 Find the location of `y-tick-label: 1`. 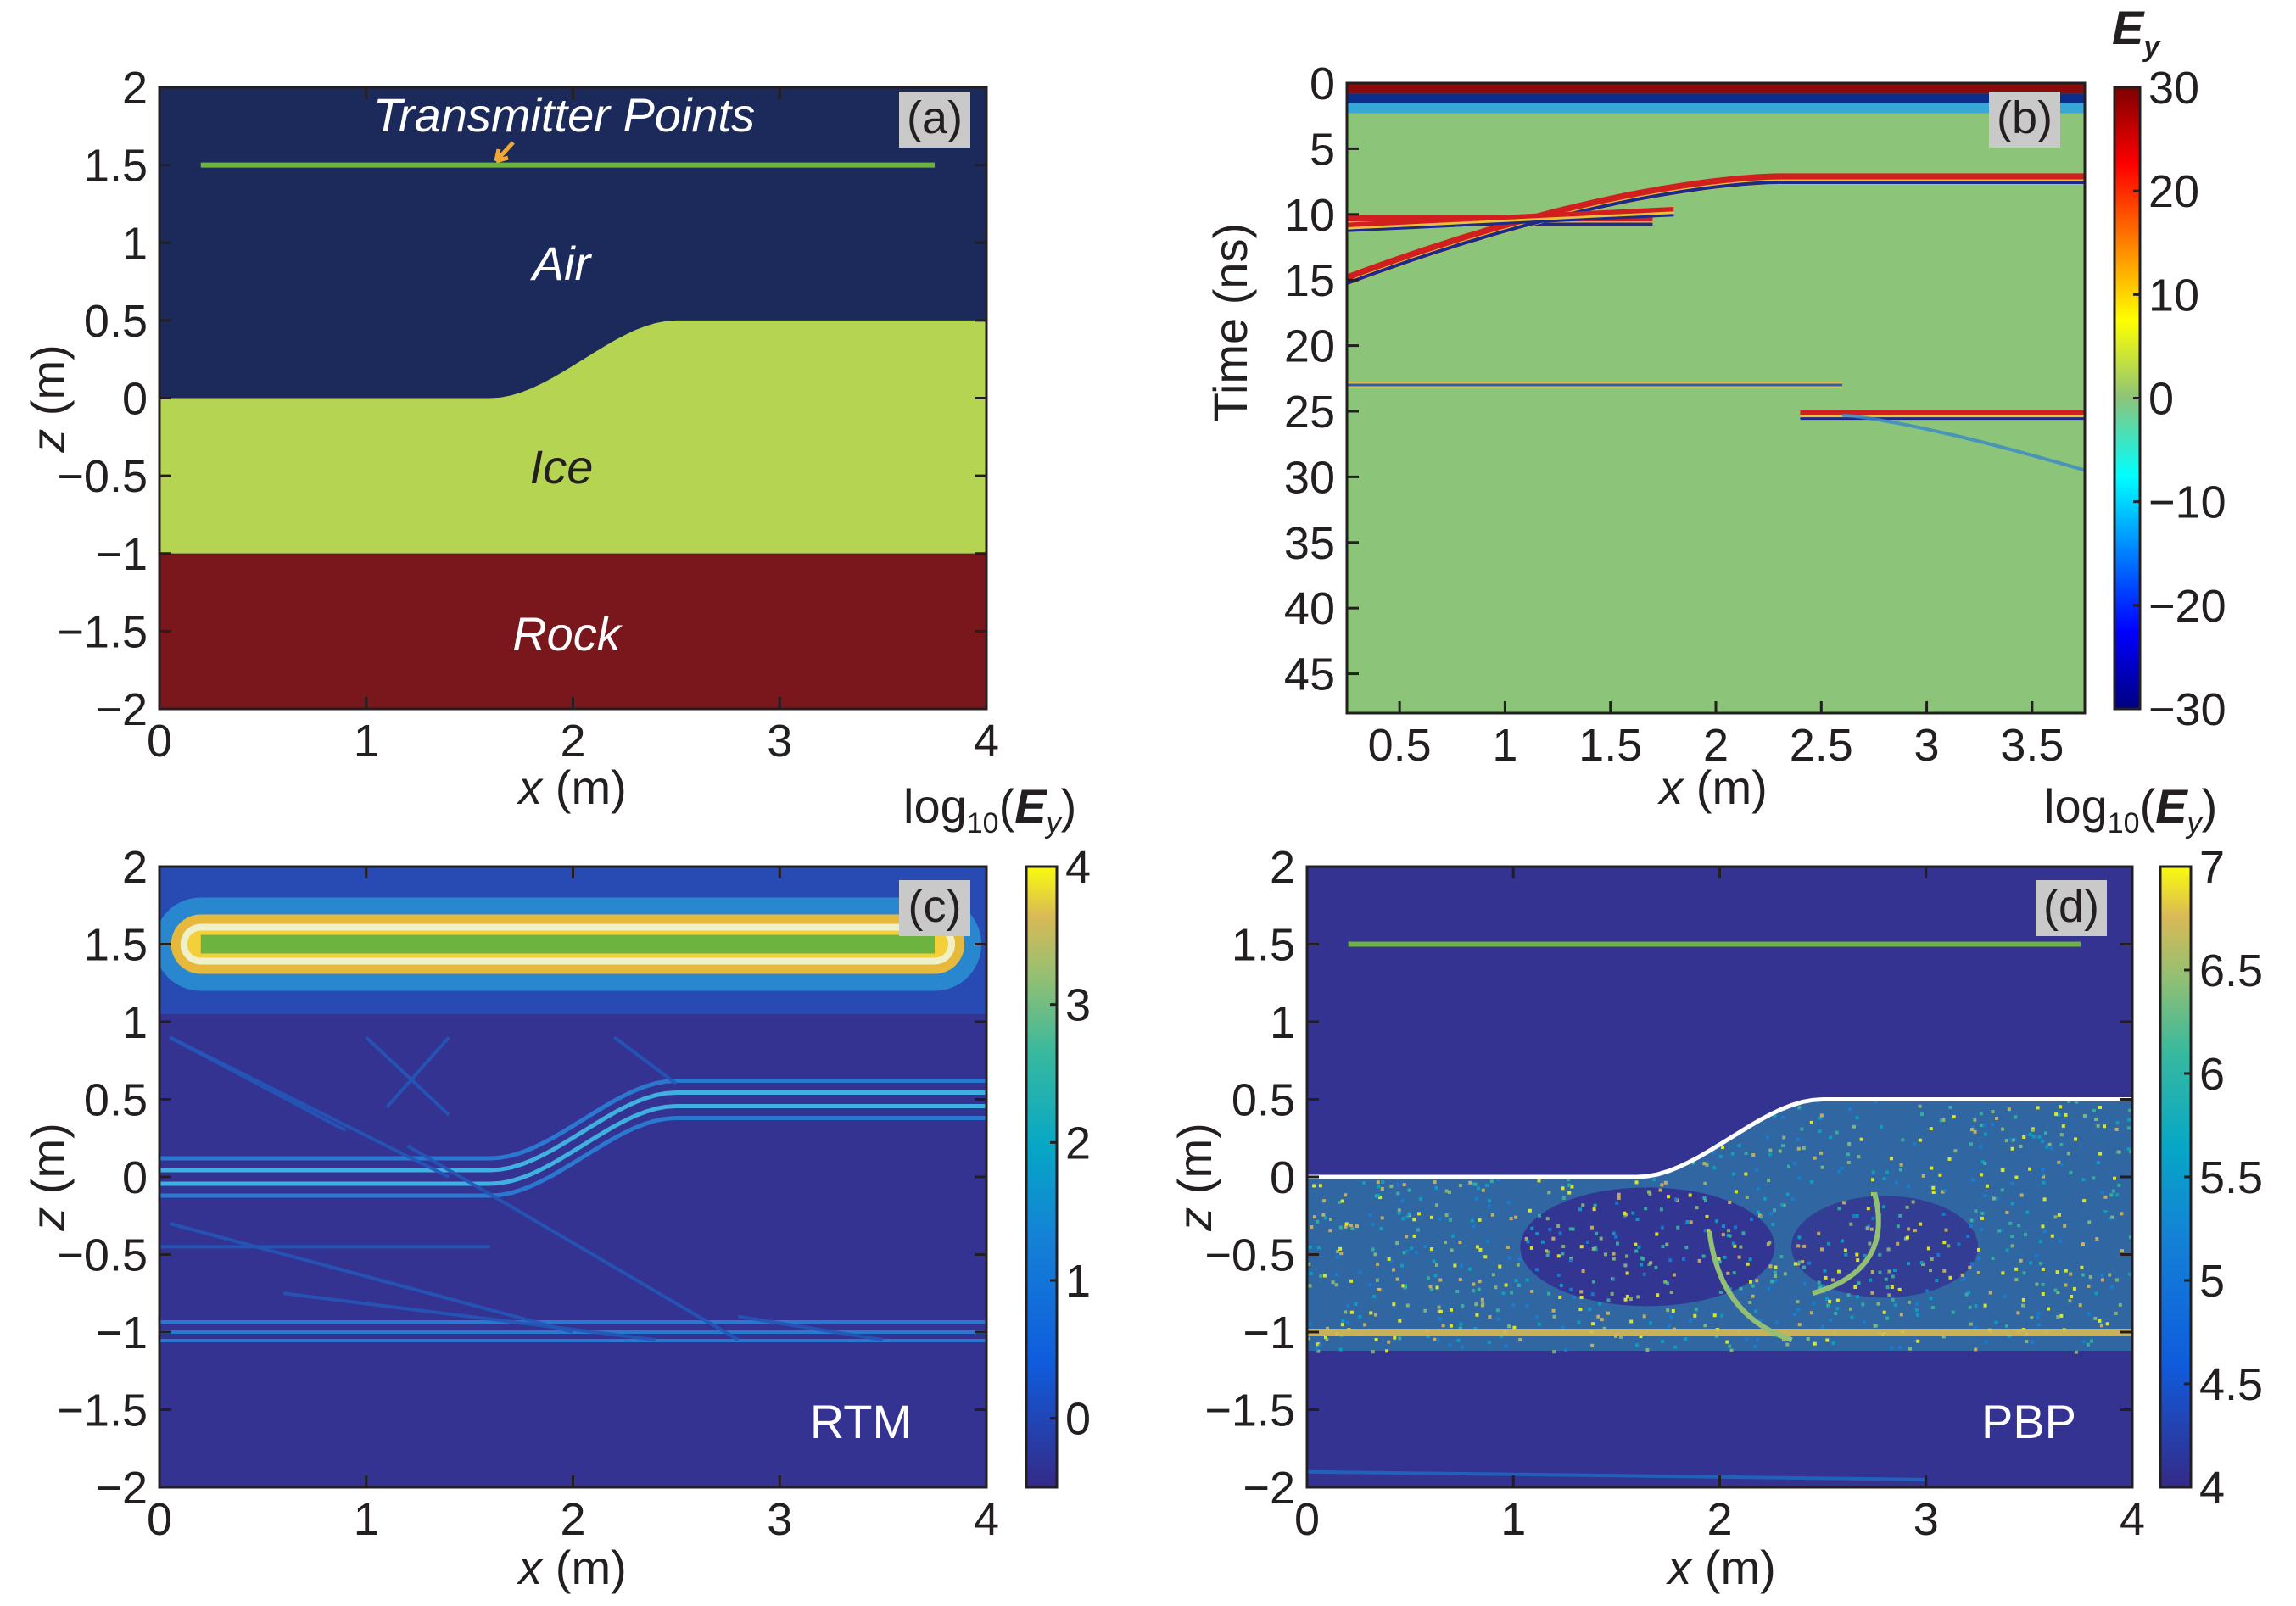

y-tick-label: 1 is located at coordinates (135, 1022).